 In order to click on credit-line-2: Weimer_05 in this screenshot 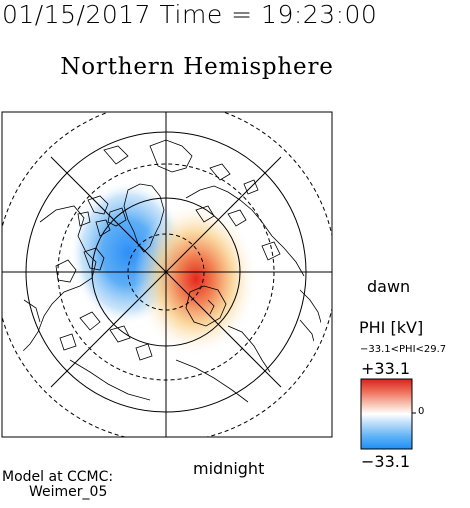, I will do `click(68, 492)`.